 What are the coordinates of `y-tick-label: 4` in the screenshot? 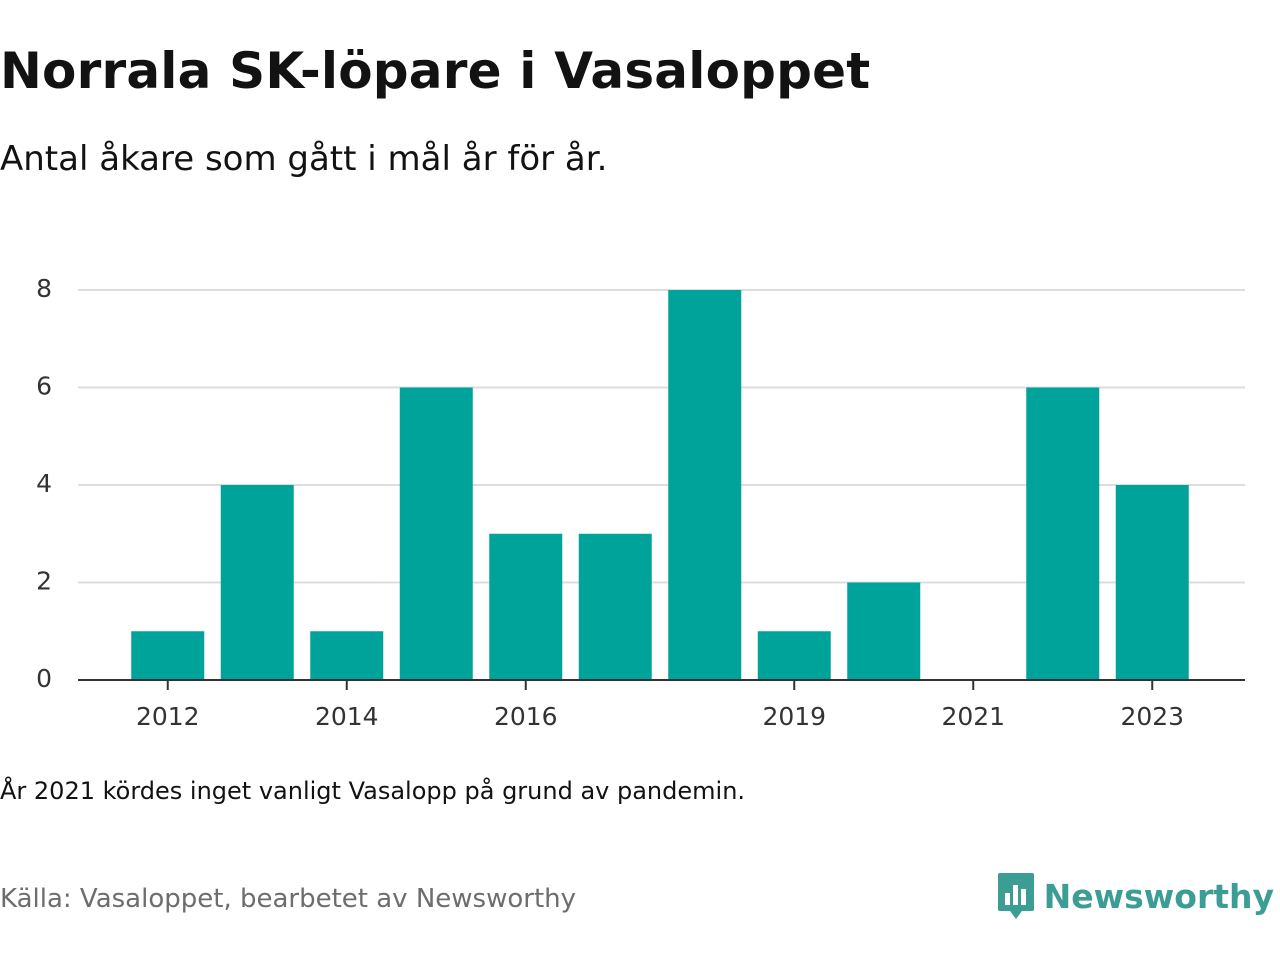 It's located at (44, 483).